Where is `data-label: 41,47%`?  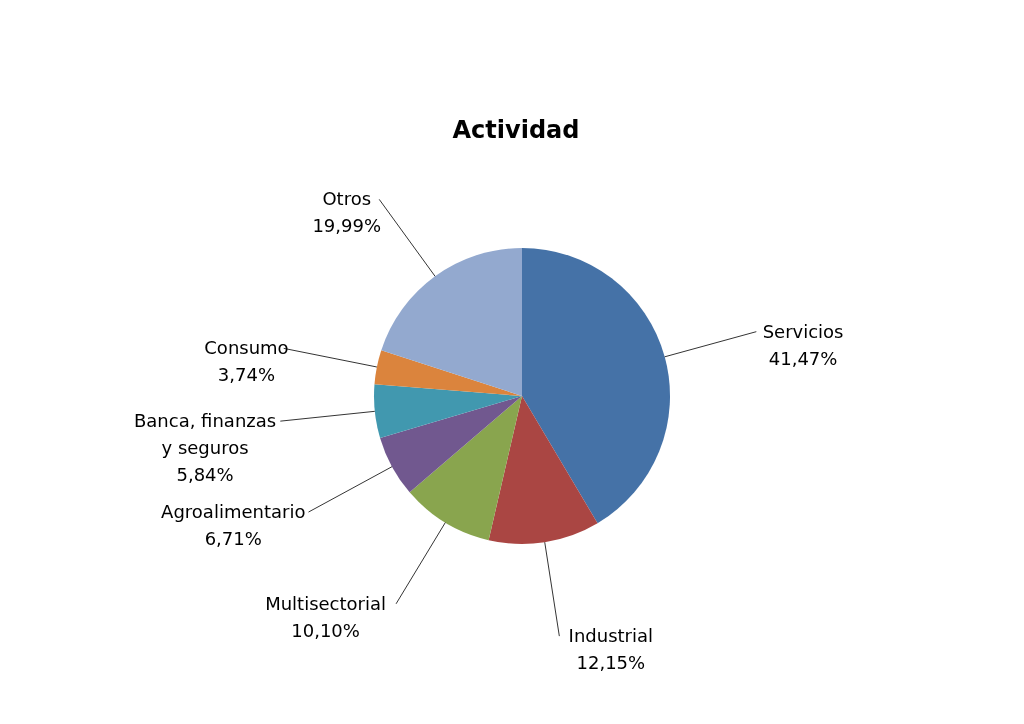
data-label: 41,47% is located at coordinates (803, 358).